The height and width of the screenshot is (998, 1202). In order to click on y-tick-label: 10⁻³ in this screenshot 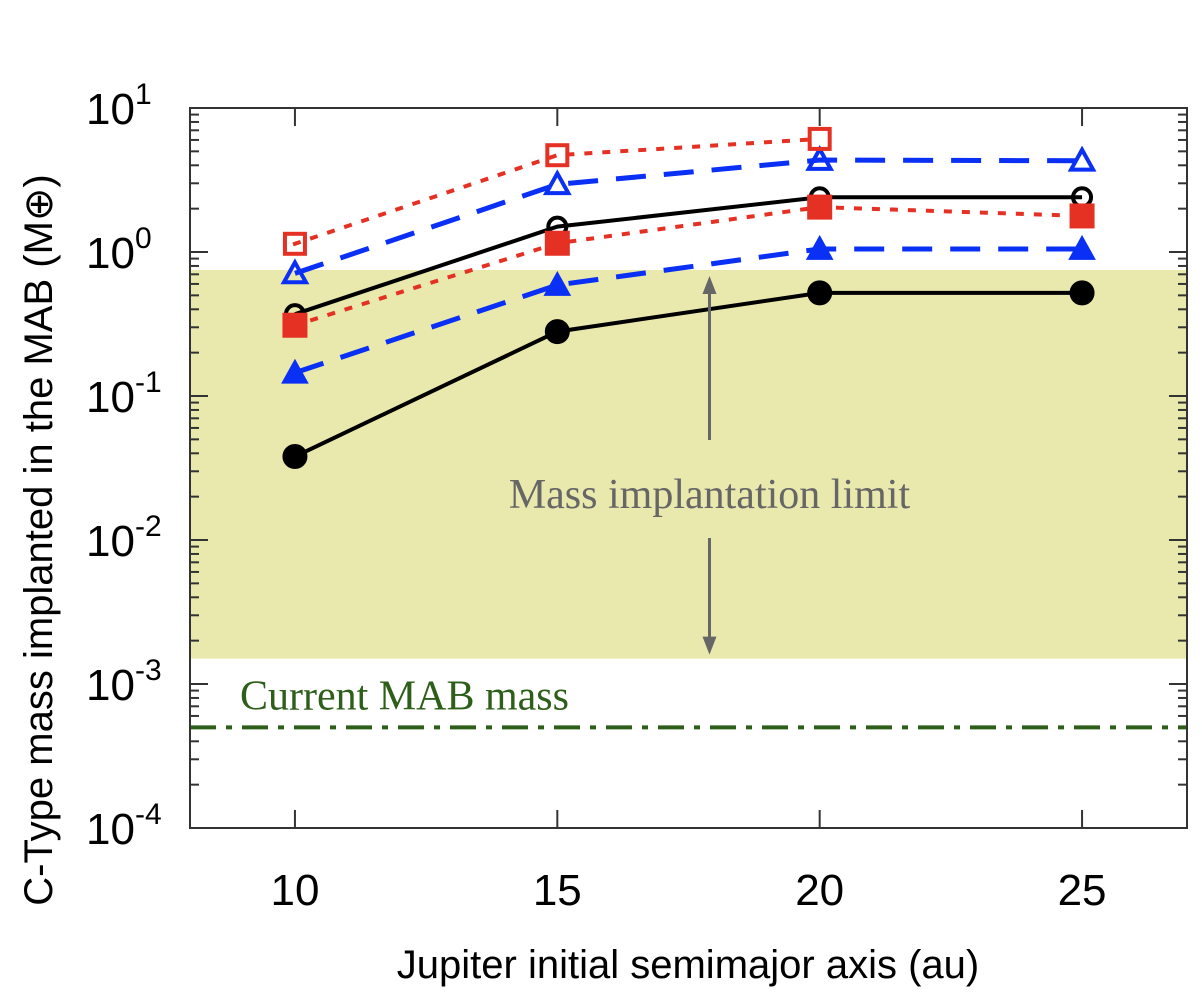, I will do `click(124, 682)`.